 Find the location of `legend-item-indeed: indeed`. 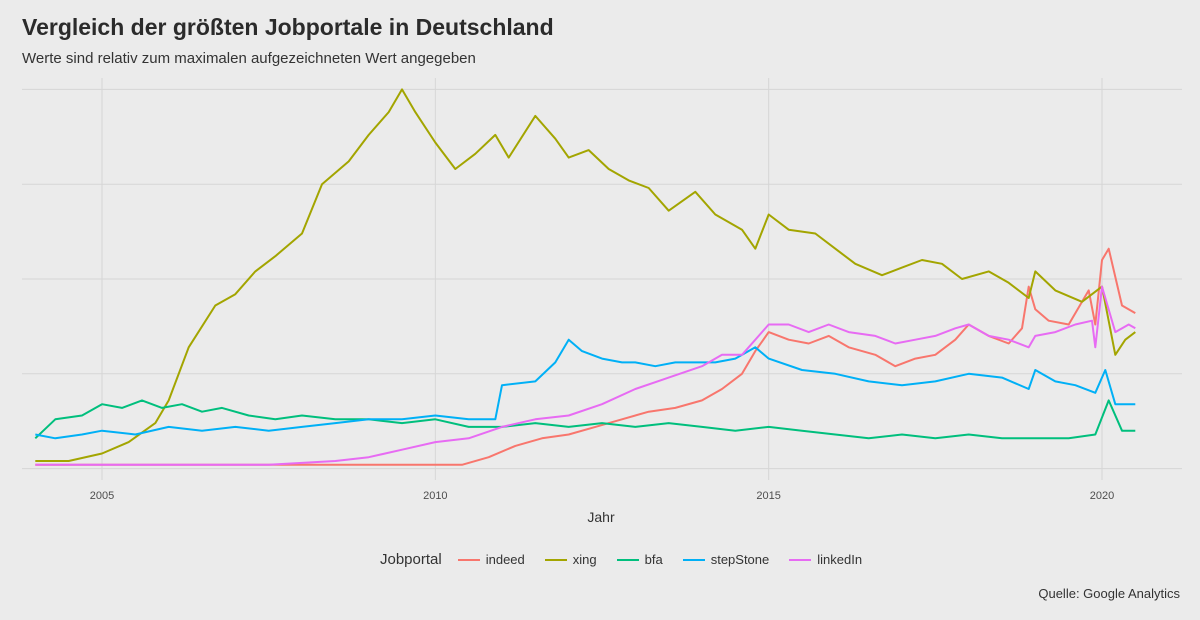

legend-item-indeed: indeed is located at coordinates (491, 559).